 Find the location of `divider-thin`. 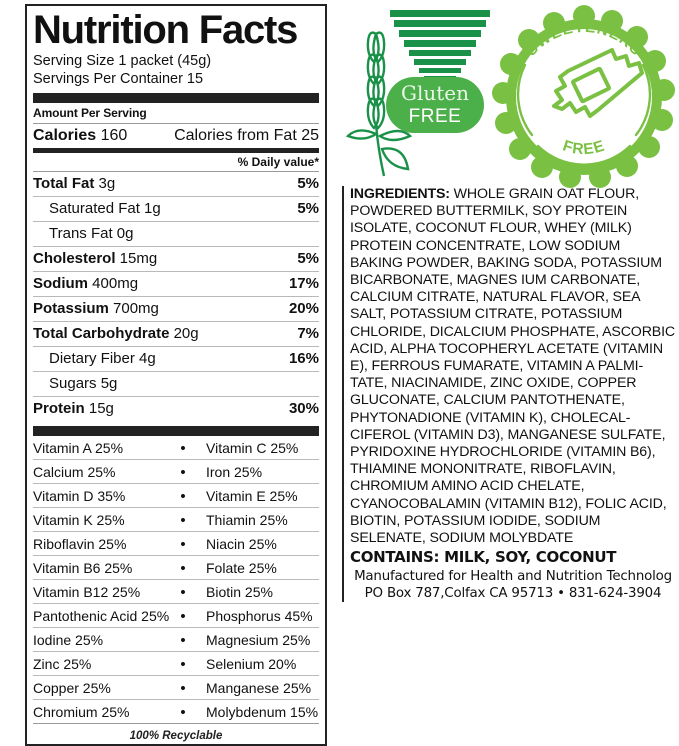

divider-thin is located at coordinates (176, 123).